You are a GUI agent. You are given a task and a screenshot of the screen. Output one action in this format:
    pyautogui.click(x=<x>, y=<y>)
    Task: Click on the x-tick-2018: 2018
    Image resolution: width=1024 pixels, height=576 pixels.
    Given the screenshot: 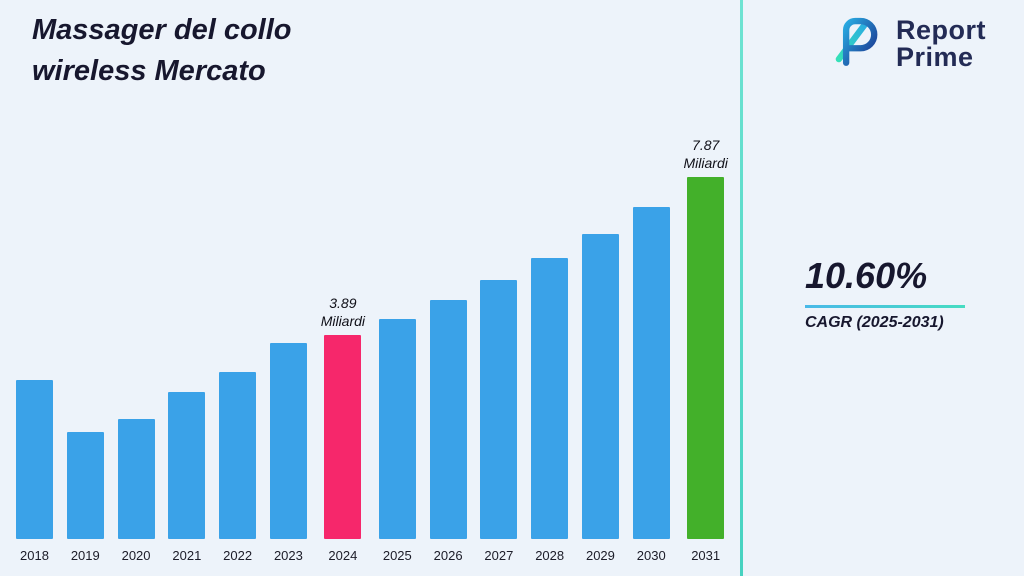 What is the action you would take?
    pyautogui.click(x=34, y=555)
    